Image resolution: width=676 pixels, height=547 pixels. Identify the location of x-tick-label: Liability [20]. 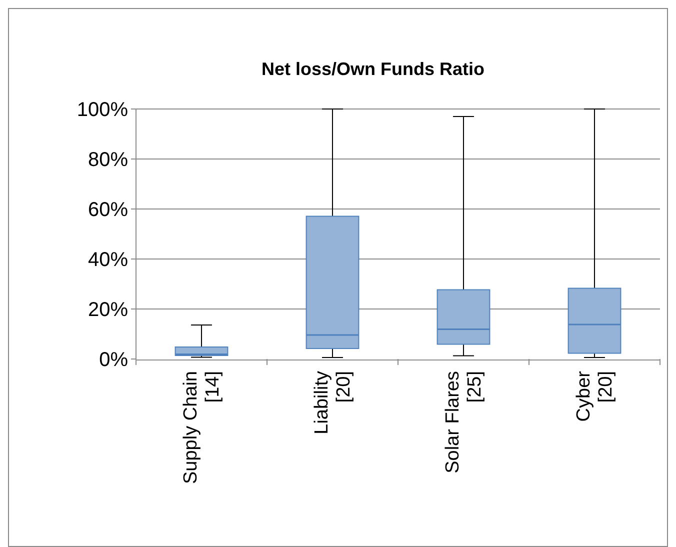
(333, 402).